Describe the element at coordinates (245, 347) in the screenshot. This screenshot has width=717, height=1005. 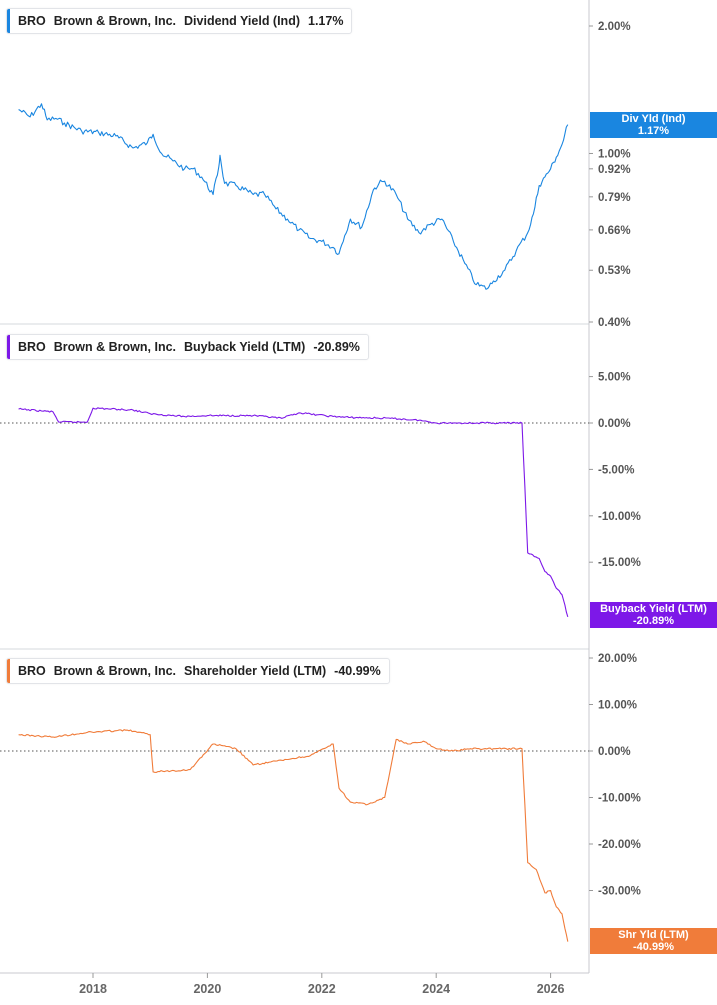
I see `legend-metric: Buyback Yield (LTM)` at that location.